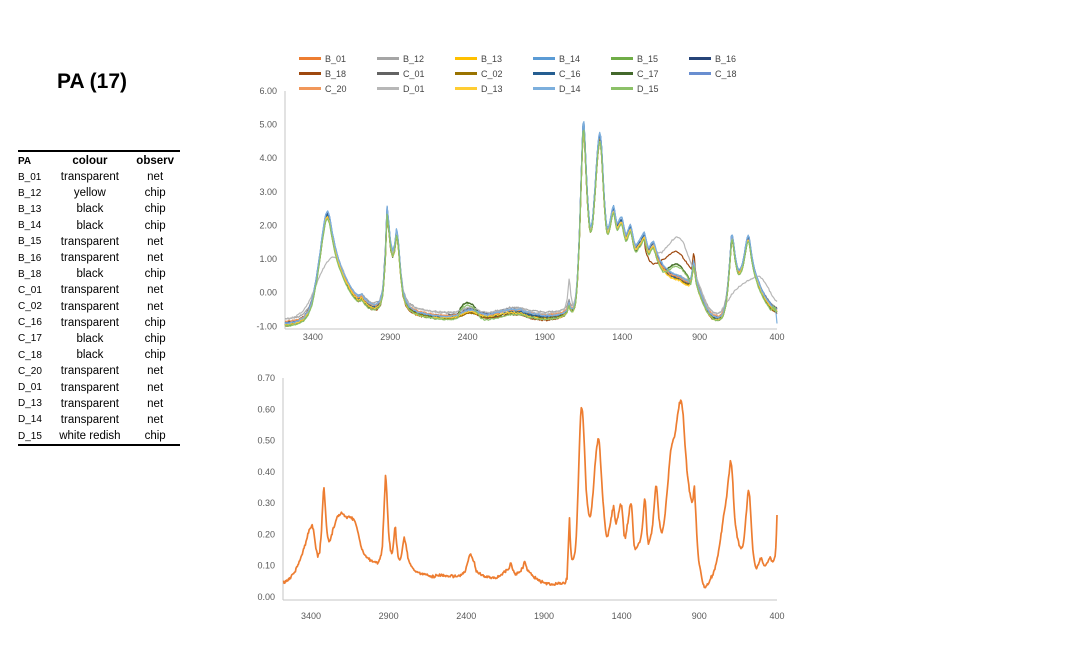 This screenshot has height=663, width=1069. What do you see at coordinates (268, 192) in the screenshot?
I see `y-tick-label: 3.00` at bounding box center [268, 192].